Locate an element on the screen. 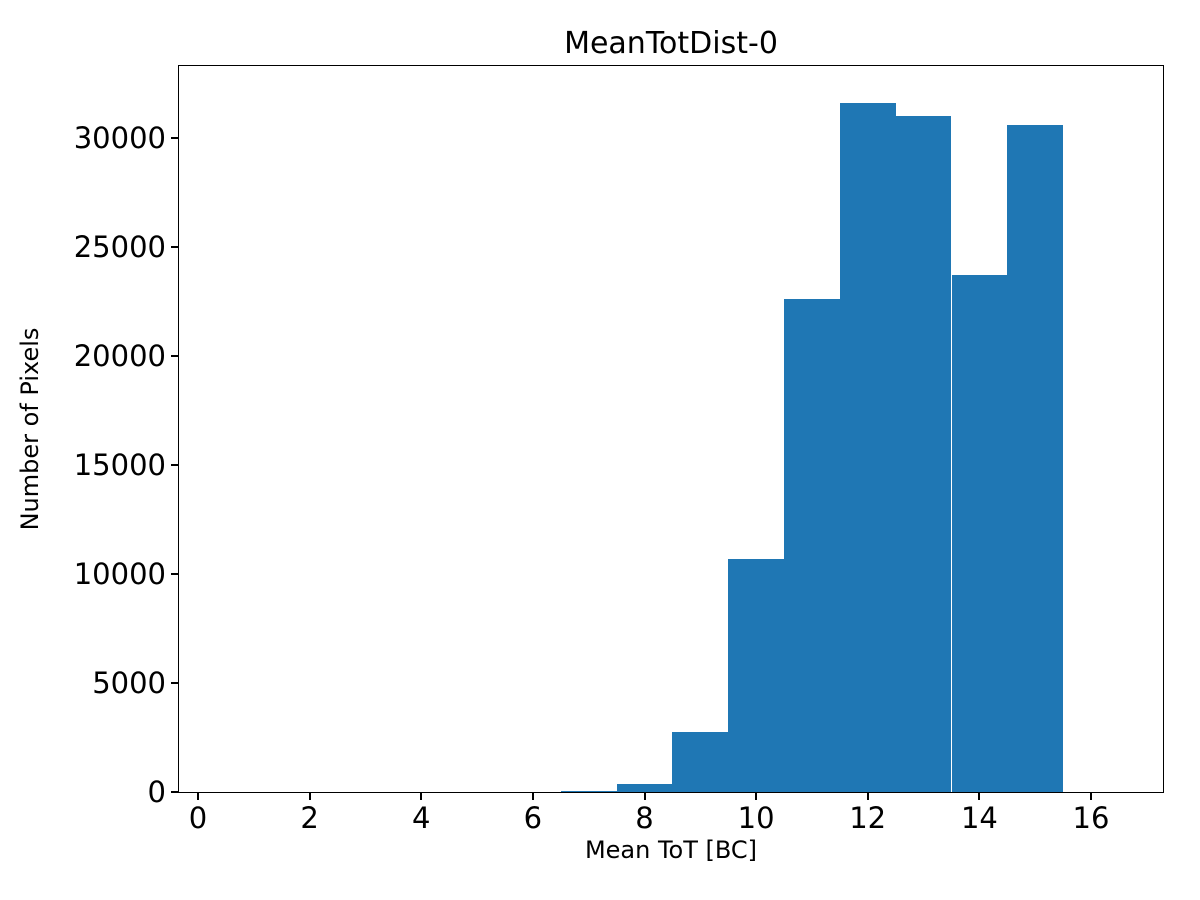 This screenshot has height=900, width=1200. y-tick-label: 10000 is located at coordinates (119, 573).